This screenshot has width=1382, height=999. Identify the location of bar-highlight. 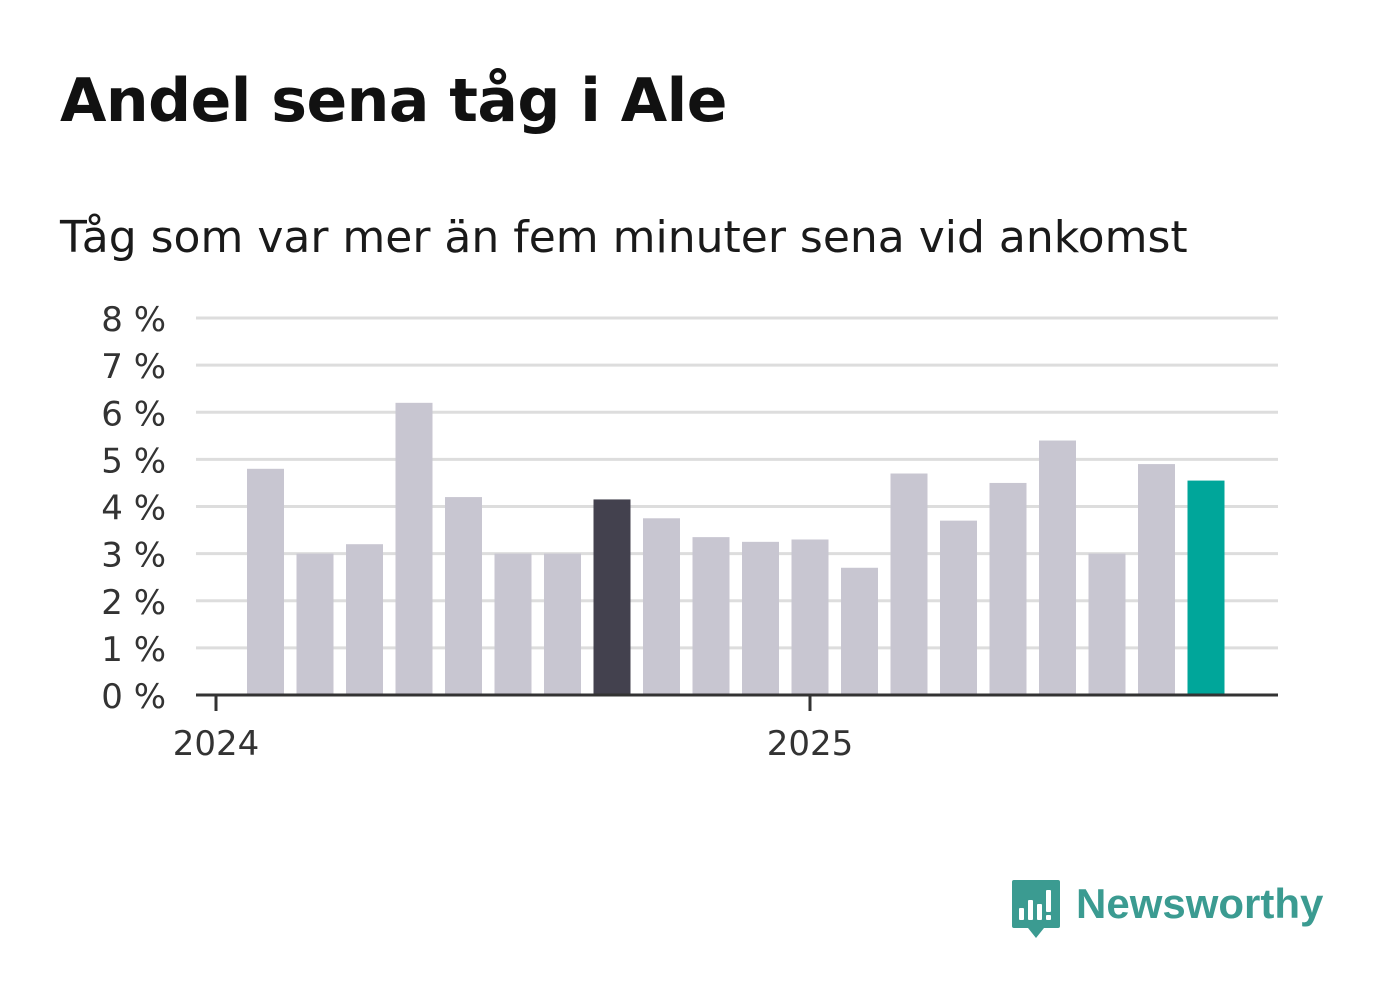
(612, 597).